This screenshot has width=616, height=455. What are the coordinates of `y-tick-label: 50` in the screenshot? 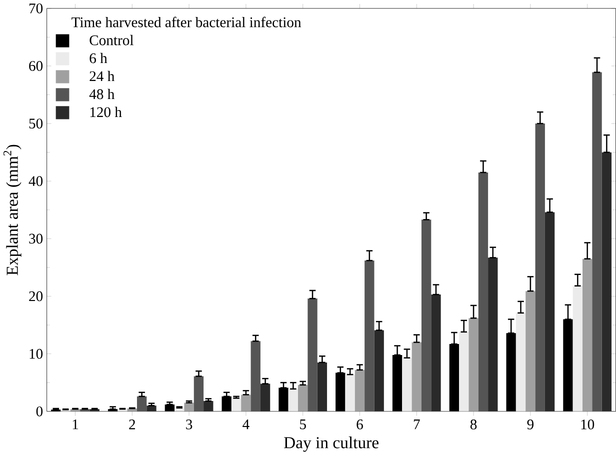 It's located at (36, 123).